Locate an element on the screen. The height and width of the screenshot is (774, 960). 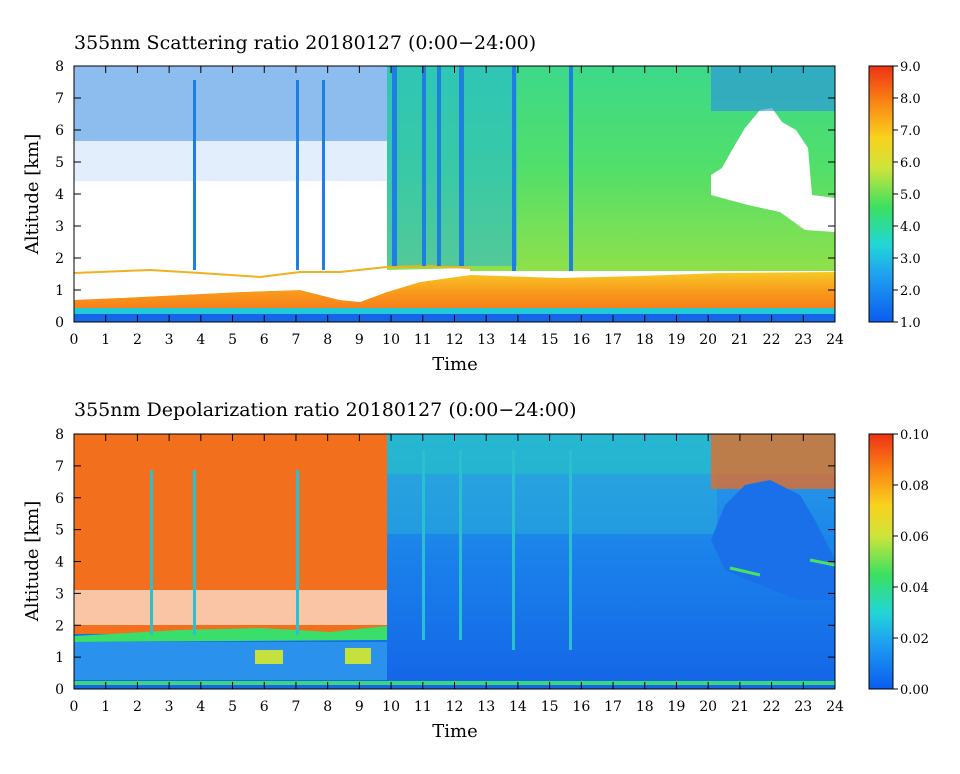
upper-blue-band is located at coordinates (452, 166).